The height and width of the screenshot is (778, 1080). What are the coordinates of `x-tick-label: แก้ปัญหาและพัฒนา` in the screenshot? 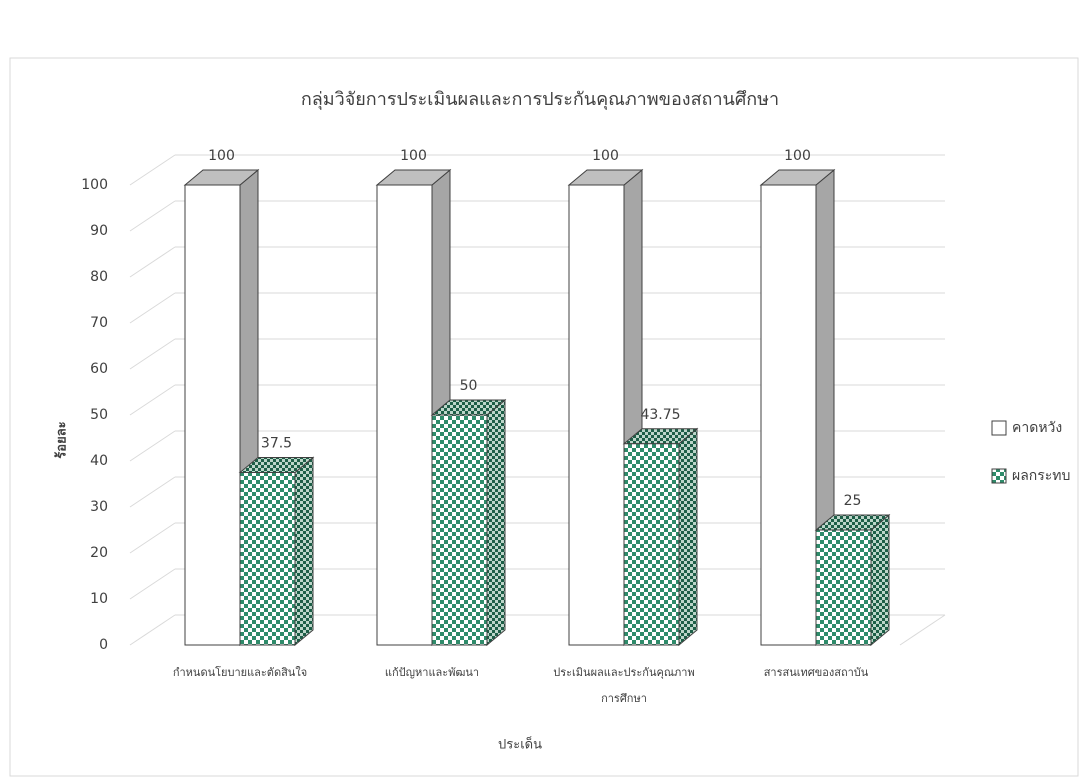 It's located at (432, 672).